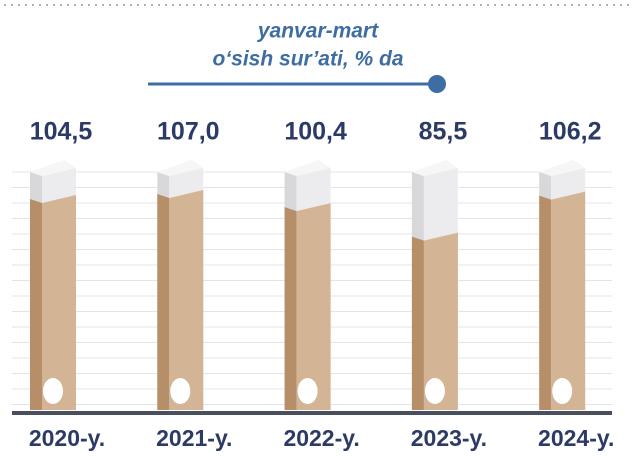 The height and width of the screenshot is (456, 637). Describe the element at coordinates (67, 438) in the screenshot. I see `x-tick-label: 2020-y.` at that location.